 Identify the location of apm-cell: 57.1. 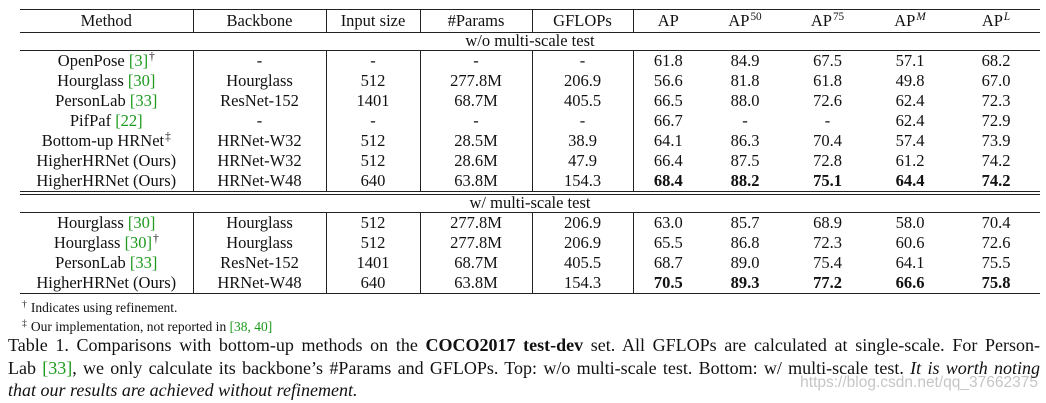
(910, 60).